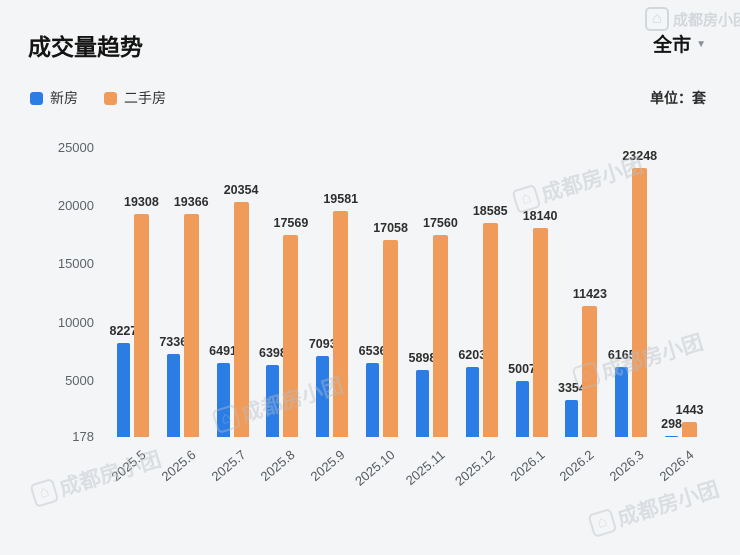 This screenshot has height=555, width=740. Describe the element at coordinates (577, 466) in the screenshot. I see `x-axis-tick-label: 2026.2` at that location.